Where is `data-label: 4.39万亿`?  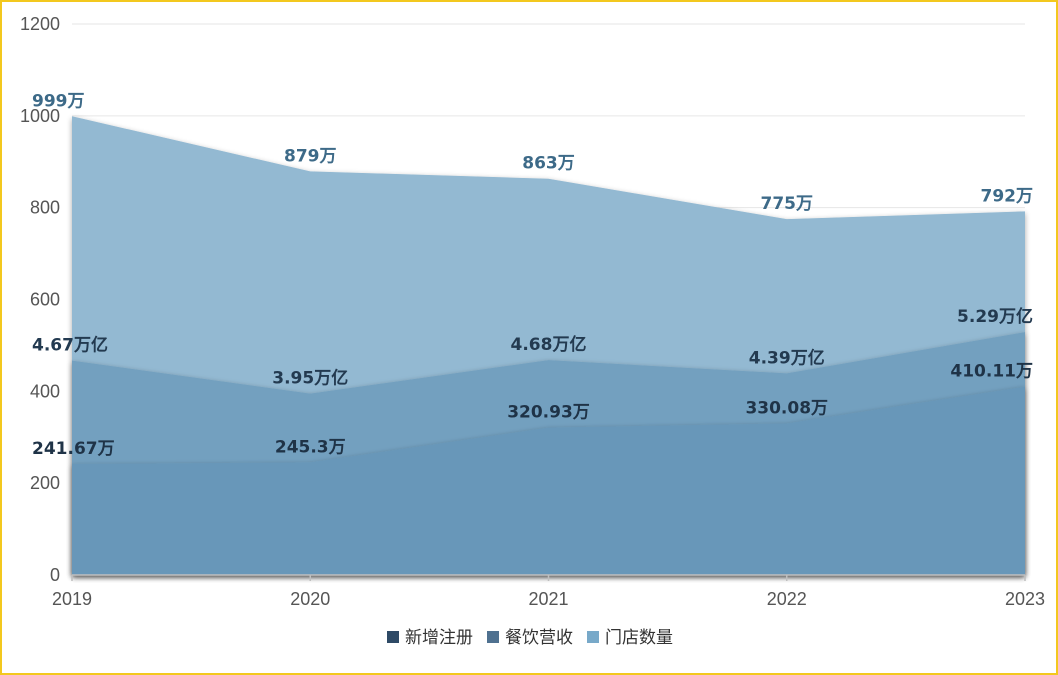
data-label: 4.39万亿 is located at coordinates (787, 357).